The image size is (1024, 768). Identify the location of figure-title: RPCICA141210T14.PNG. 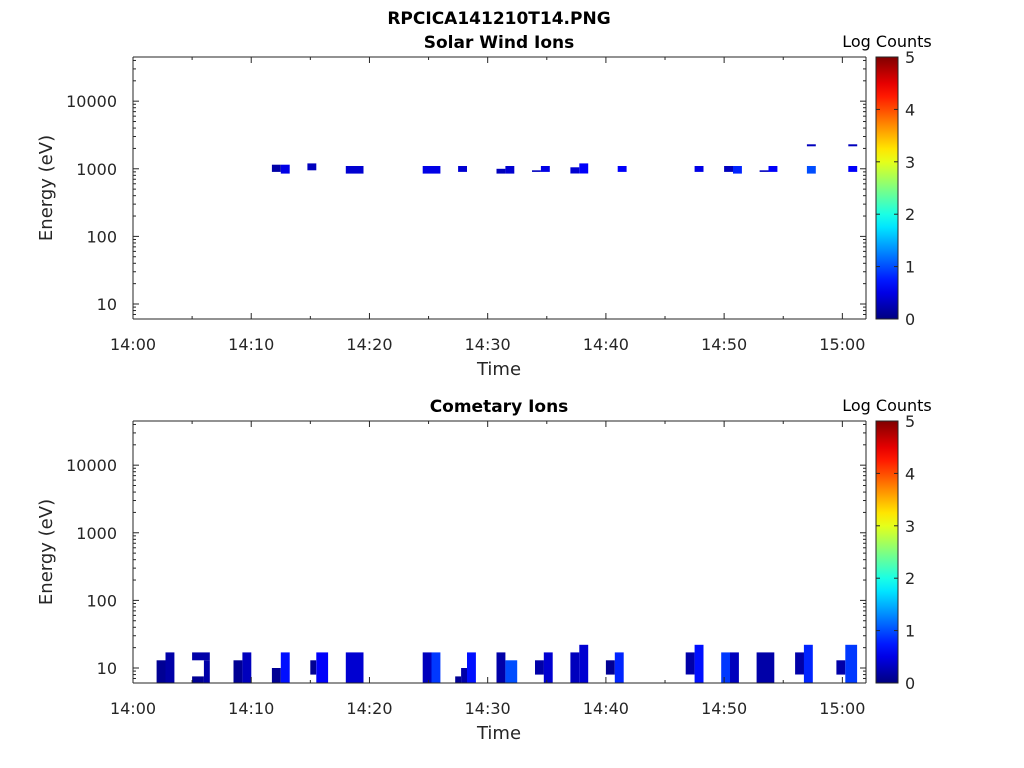
(498, 19).